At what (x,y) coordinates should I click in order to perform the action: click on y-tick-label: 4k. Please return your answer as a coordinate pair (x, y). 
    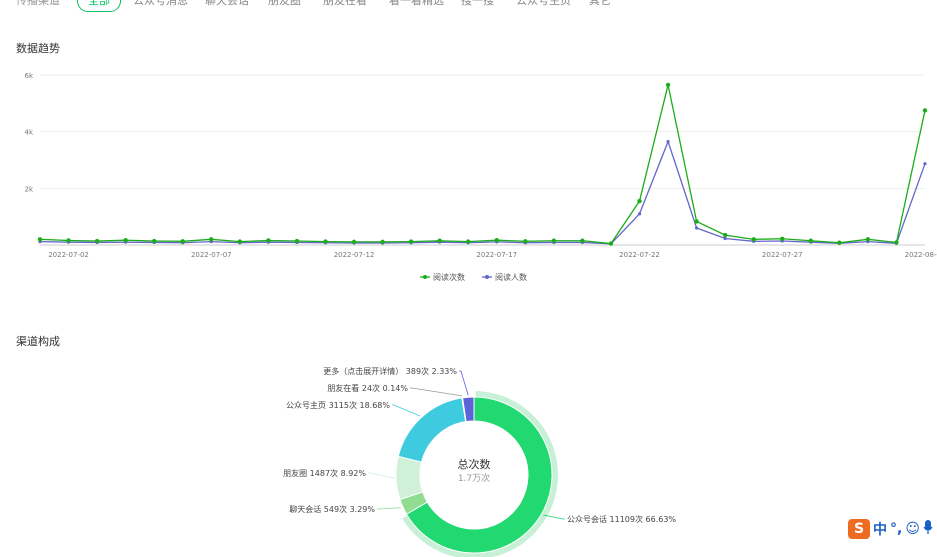
    Looking at the image, I should click on (28, 133).